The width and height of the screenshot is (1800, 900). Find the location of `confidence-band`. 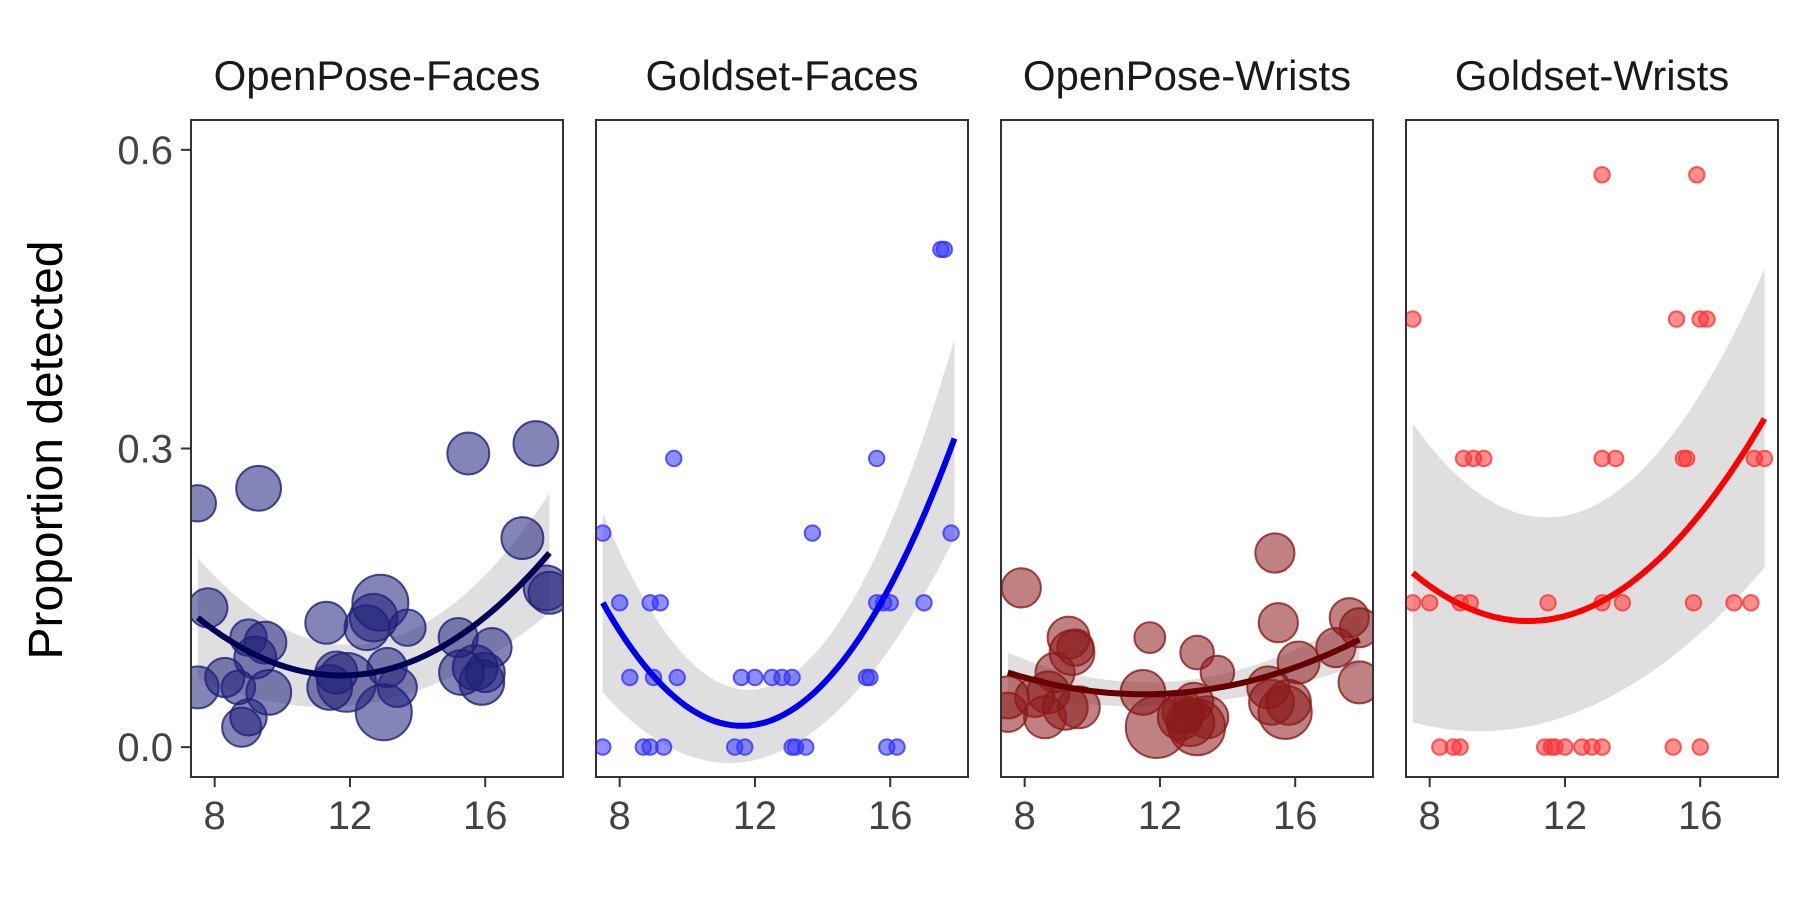

confidence-band is located at coordinates (778, 551).